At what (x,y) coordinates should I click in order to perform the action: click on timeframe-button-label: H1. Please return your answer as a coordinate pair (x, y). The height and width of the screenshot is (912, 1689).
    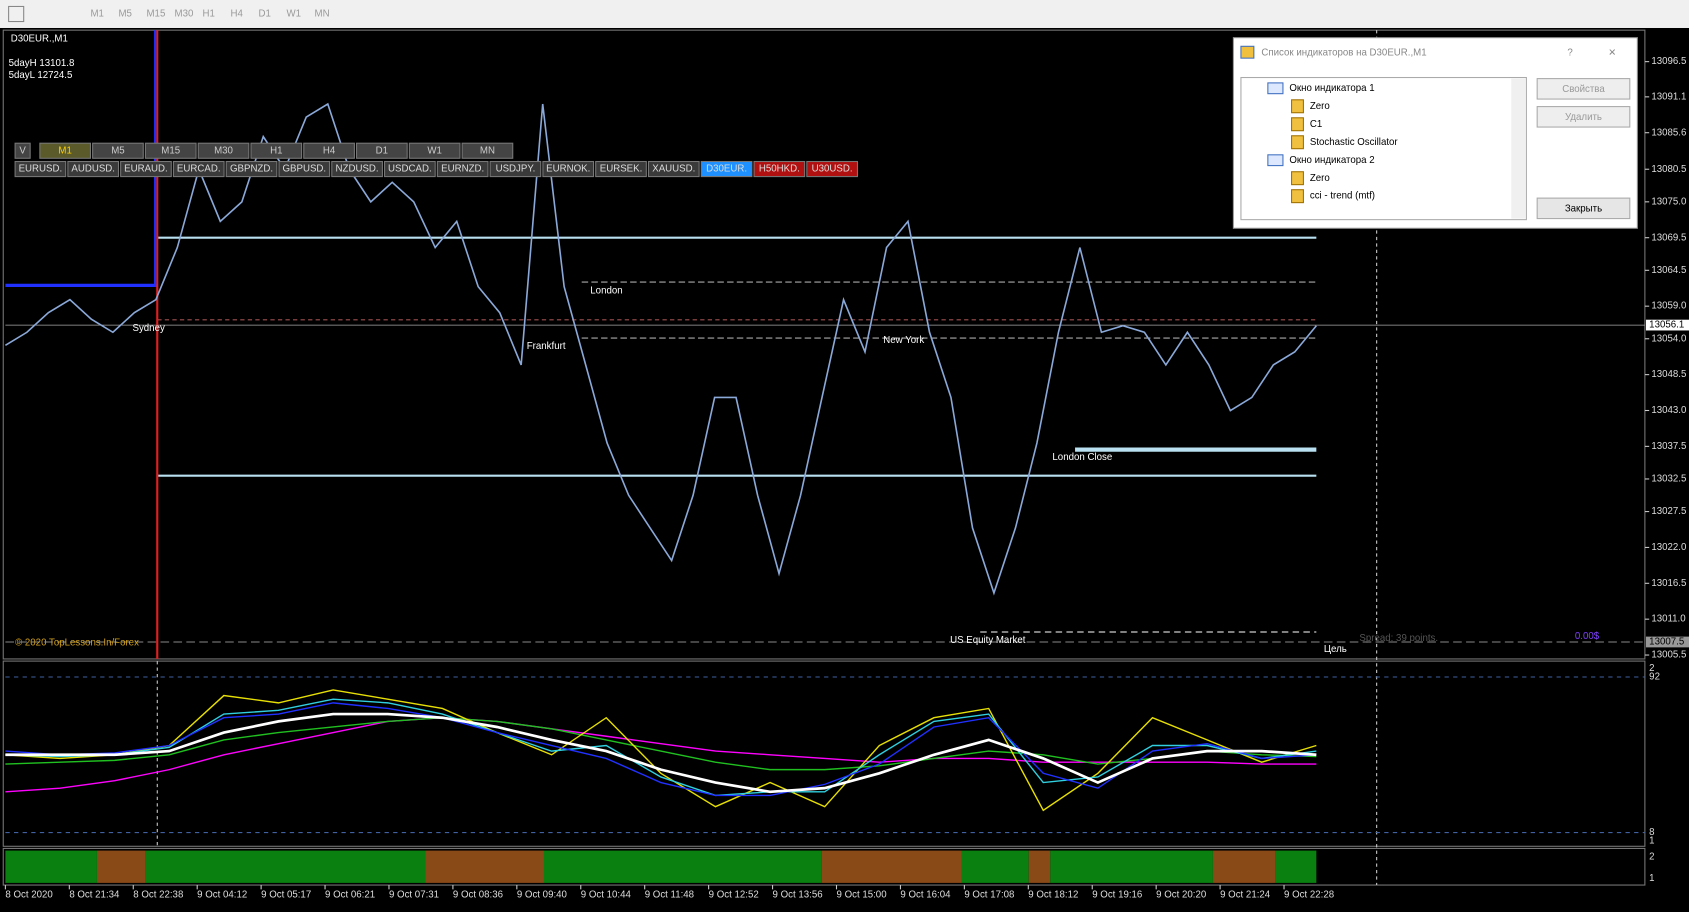
    Looking at the image, I should click on (276, 150).